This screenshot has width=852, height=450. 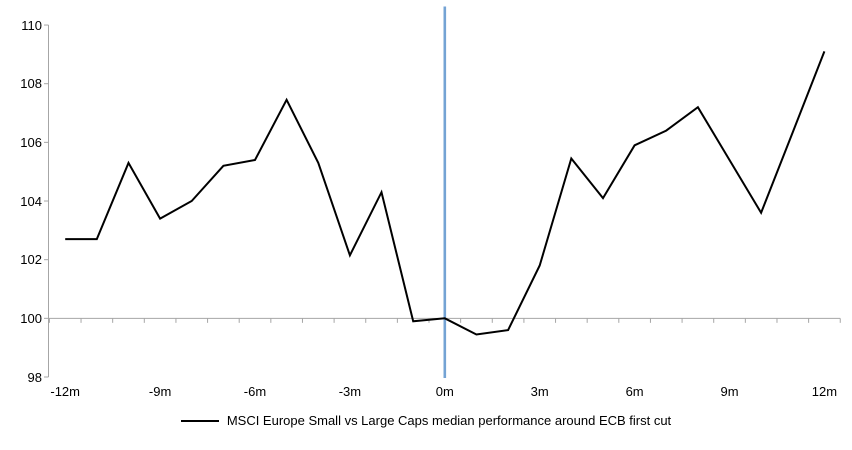 What do you see at coordinates (31, 84) in the screenshot?
I see `y-axis-tick-label: 108` at bounding box center [31, 84].